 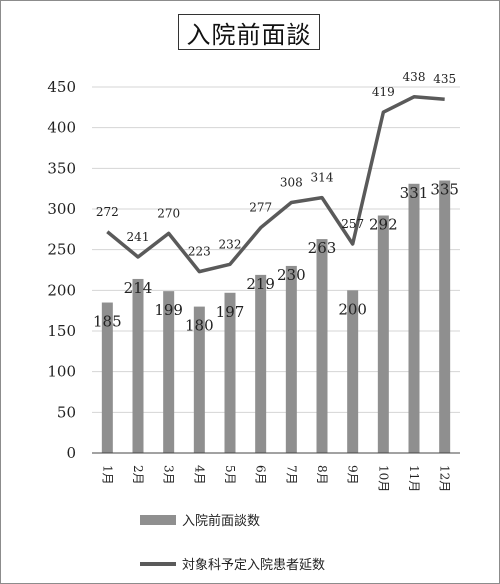 I want to click on x-tick-label: 10月, so click(x=383, y=478).